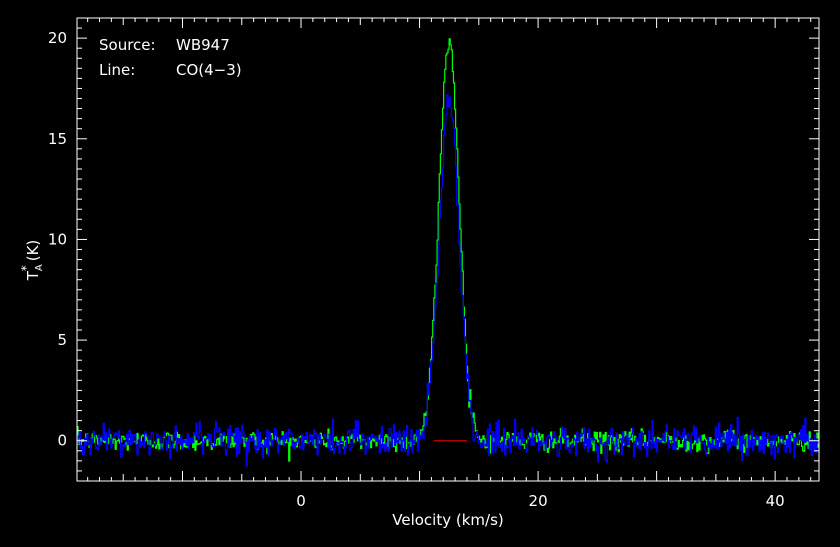 This screenshot has width=840, height=547. I want to click on y-tick-labels: 0 5 10 15 20, so click(57, 239).